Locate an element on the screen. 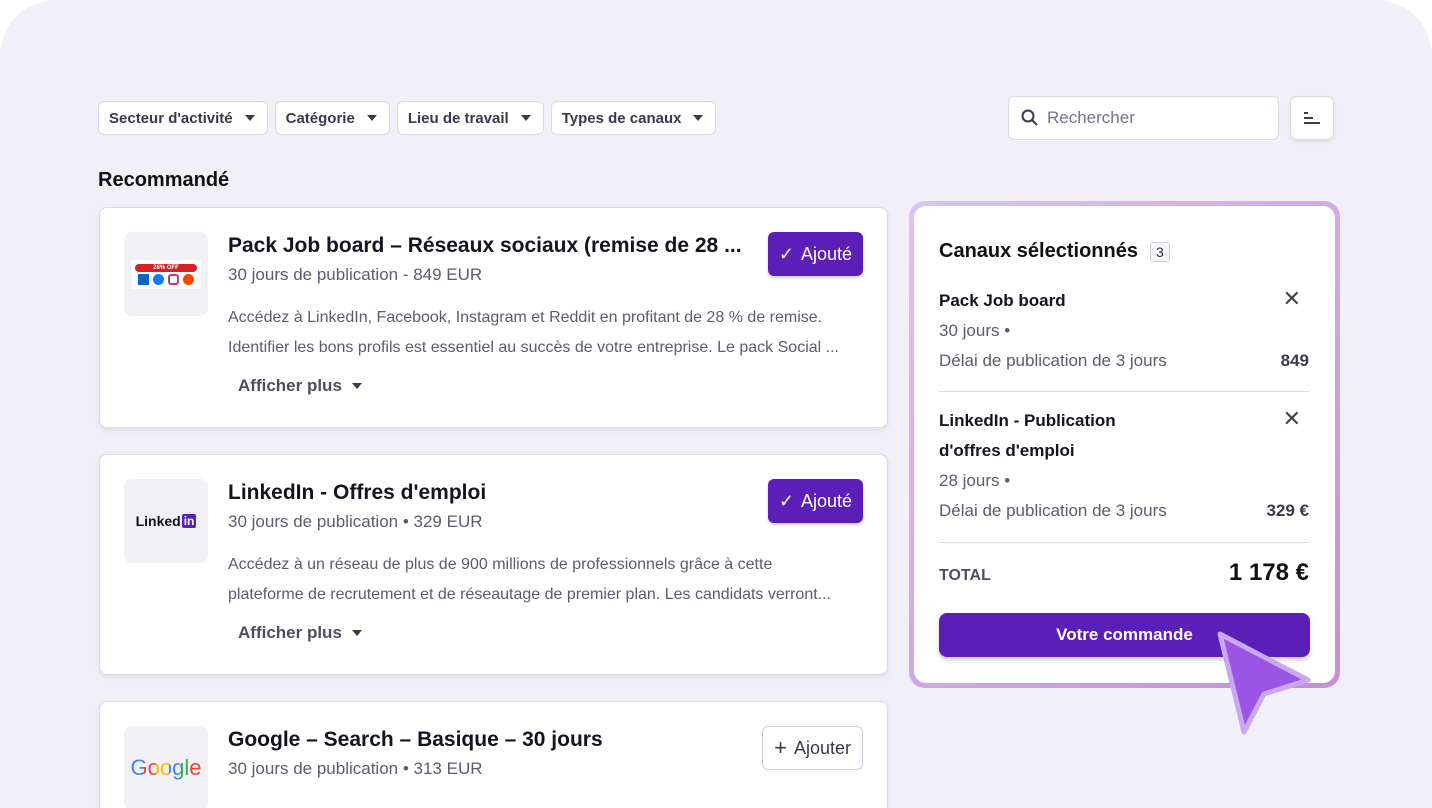  filter-label: Types de canaux is located at coordinates (621, 118).